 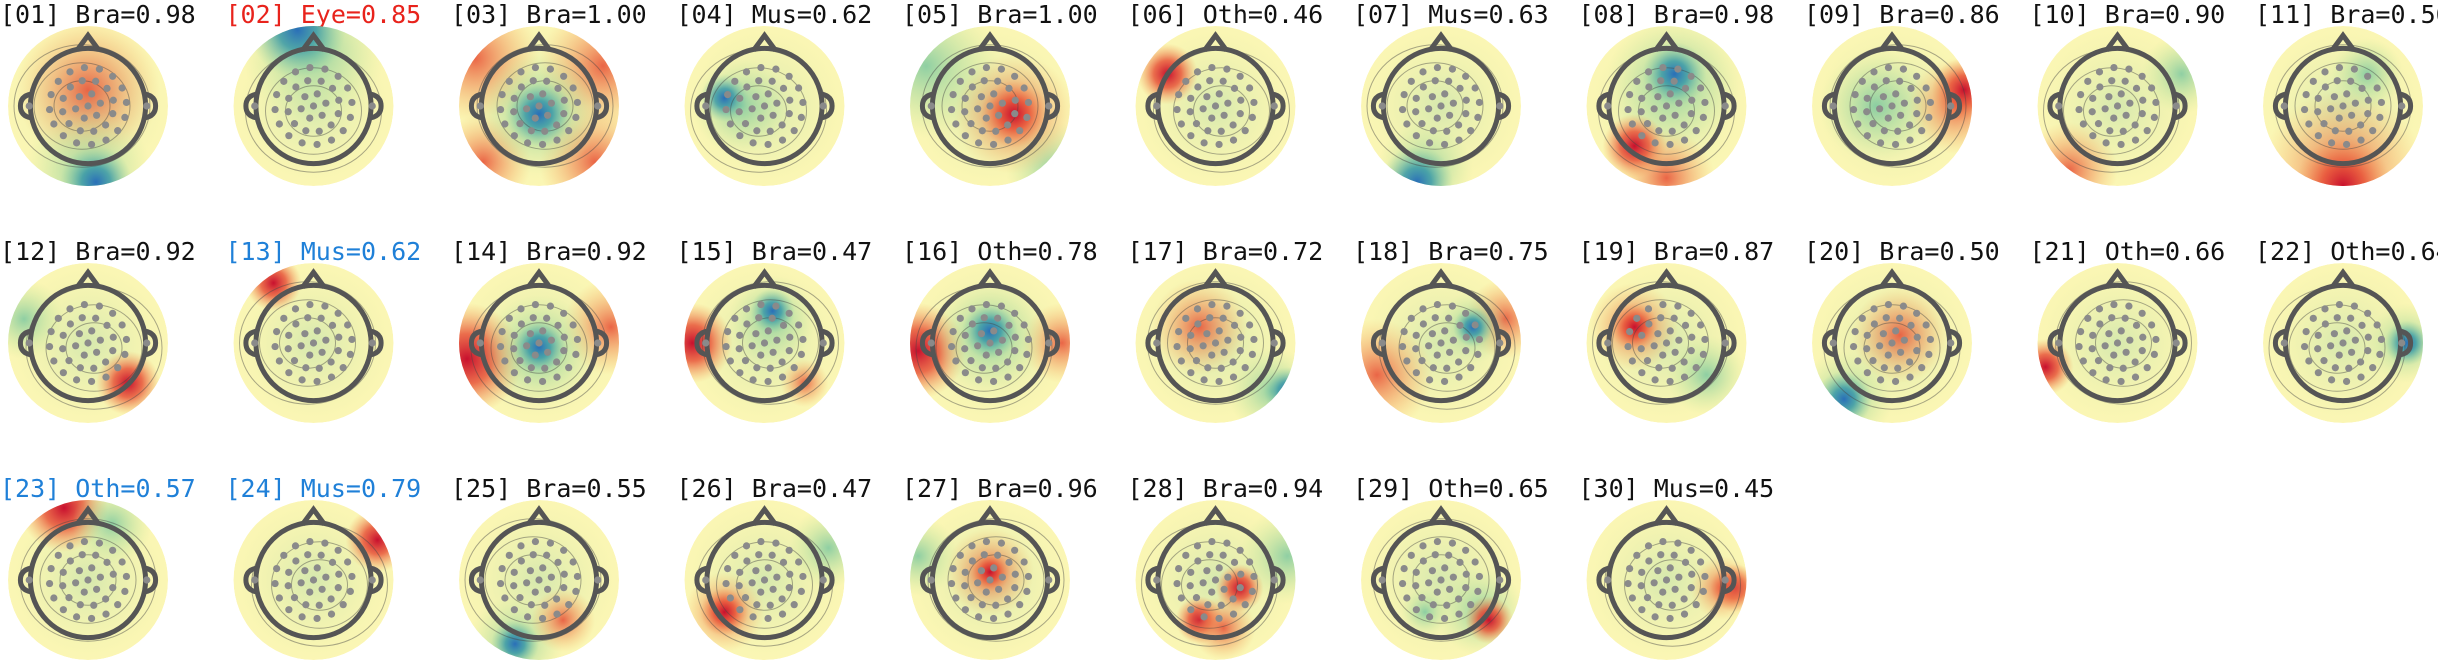 What do you see at coordinates (1226, 251) in the screenshot?
I see `component-label: [17] Bra=0.72` at bounding box center [1226, 251].